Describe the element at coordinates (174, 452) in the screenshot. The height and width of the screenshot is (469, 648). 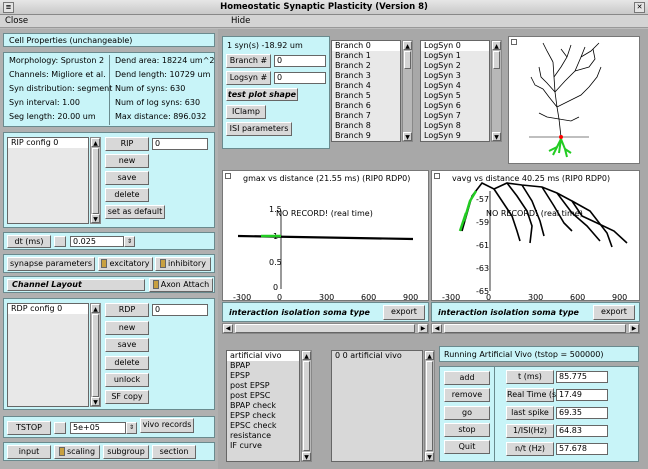
I see `section-button: section` at that location.